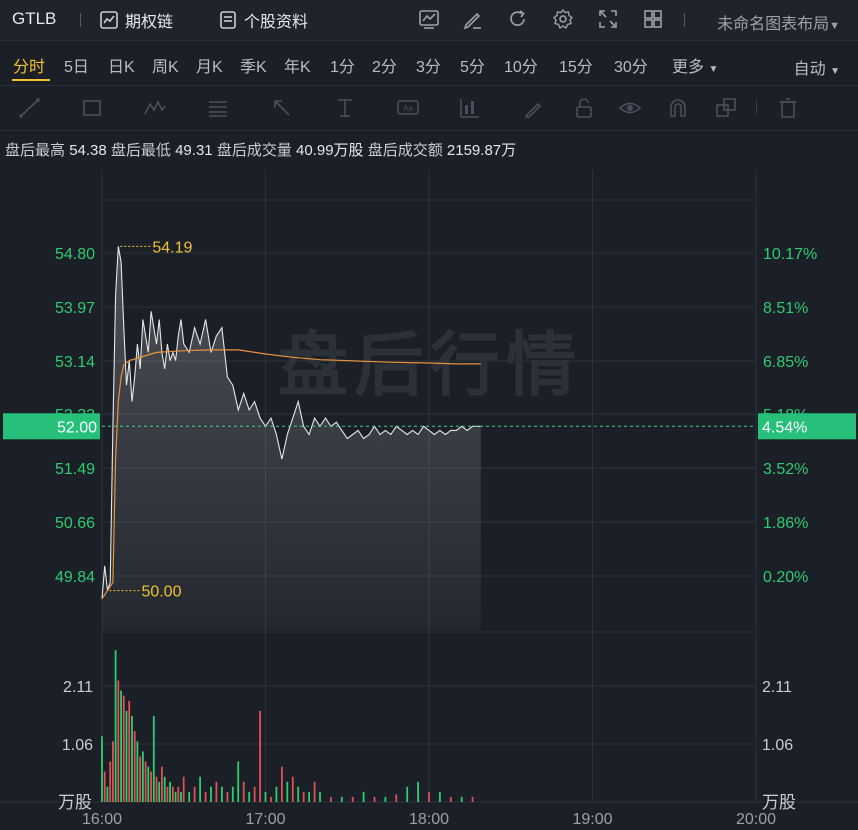 This screenshot has height=830, width=858. Describe the element at coordinates (155, 108) in the screenshot. I see `pattern-tool-icon` at that location.